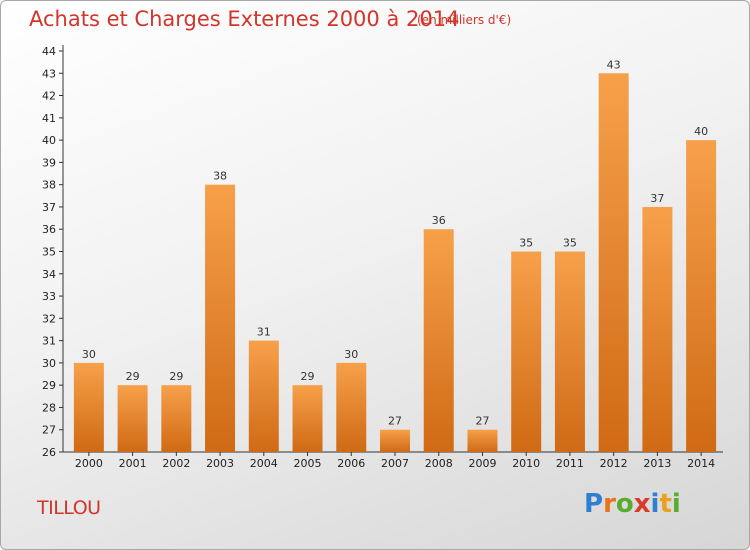  What do you see at coordinates (526, 463) in the screenshot?
I see `x-tick-label-2010: 2010` at bounding box center [526, 463].